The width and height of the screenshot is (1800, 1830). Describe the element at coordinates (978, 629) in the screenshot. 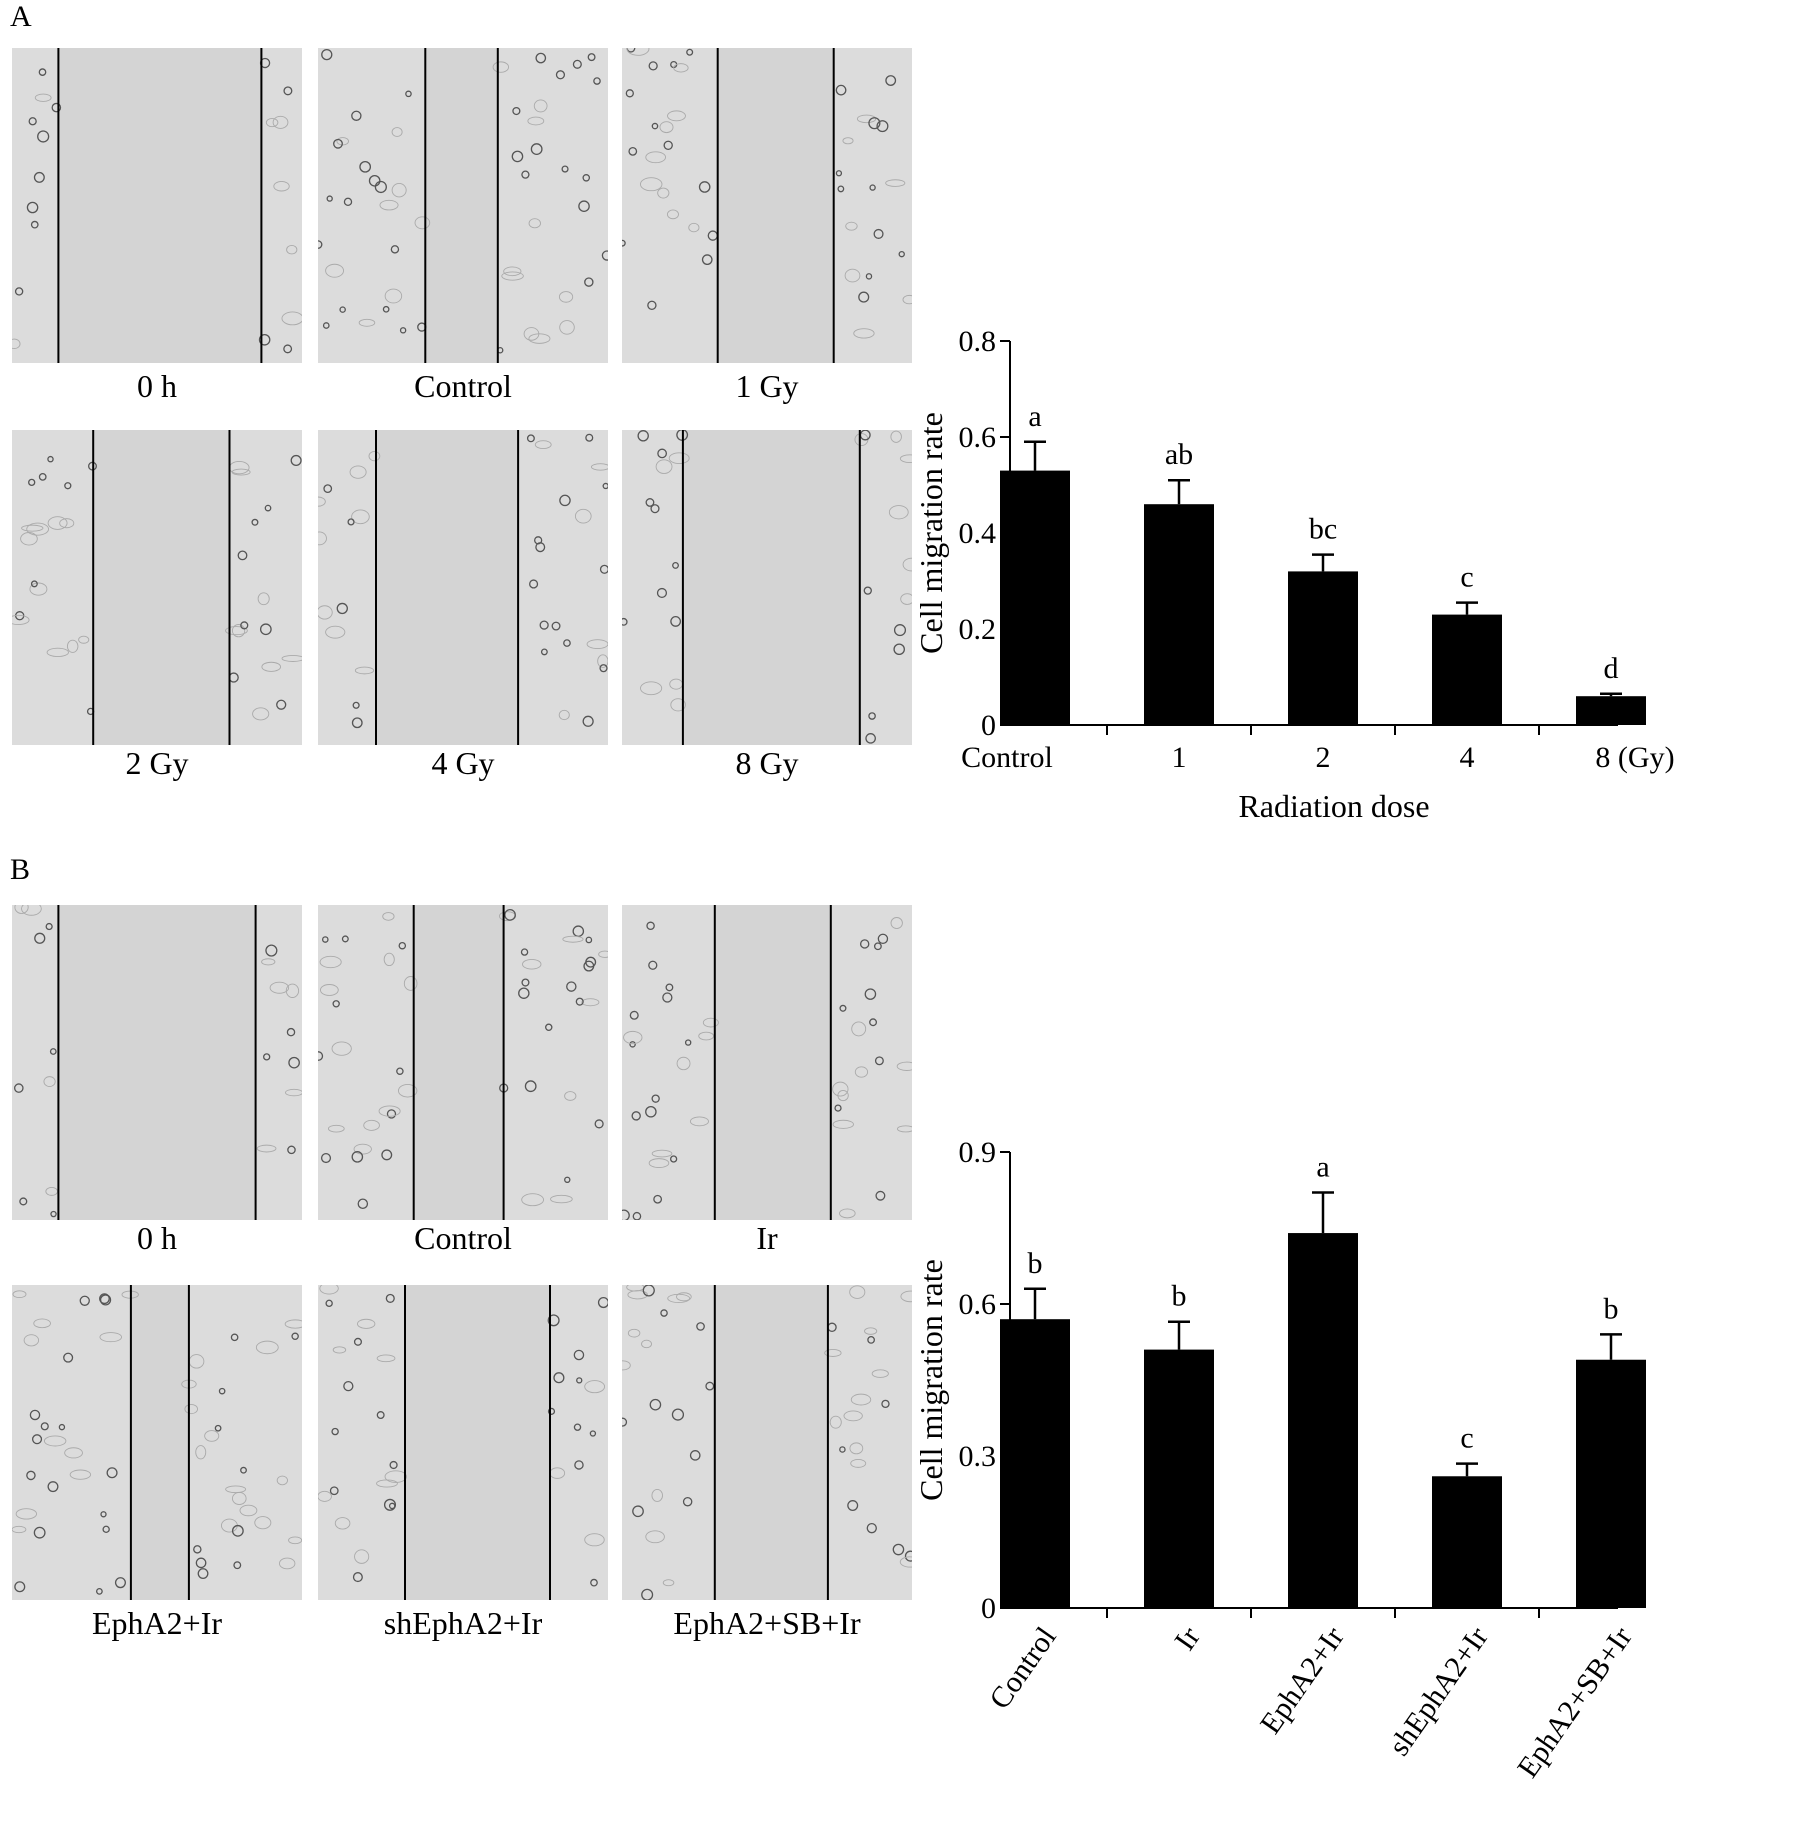

I see `y-tick-label: 0.2` at that location.